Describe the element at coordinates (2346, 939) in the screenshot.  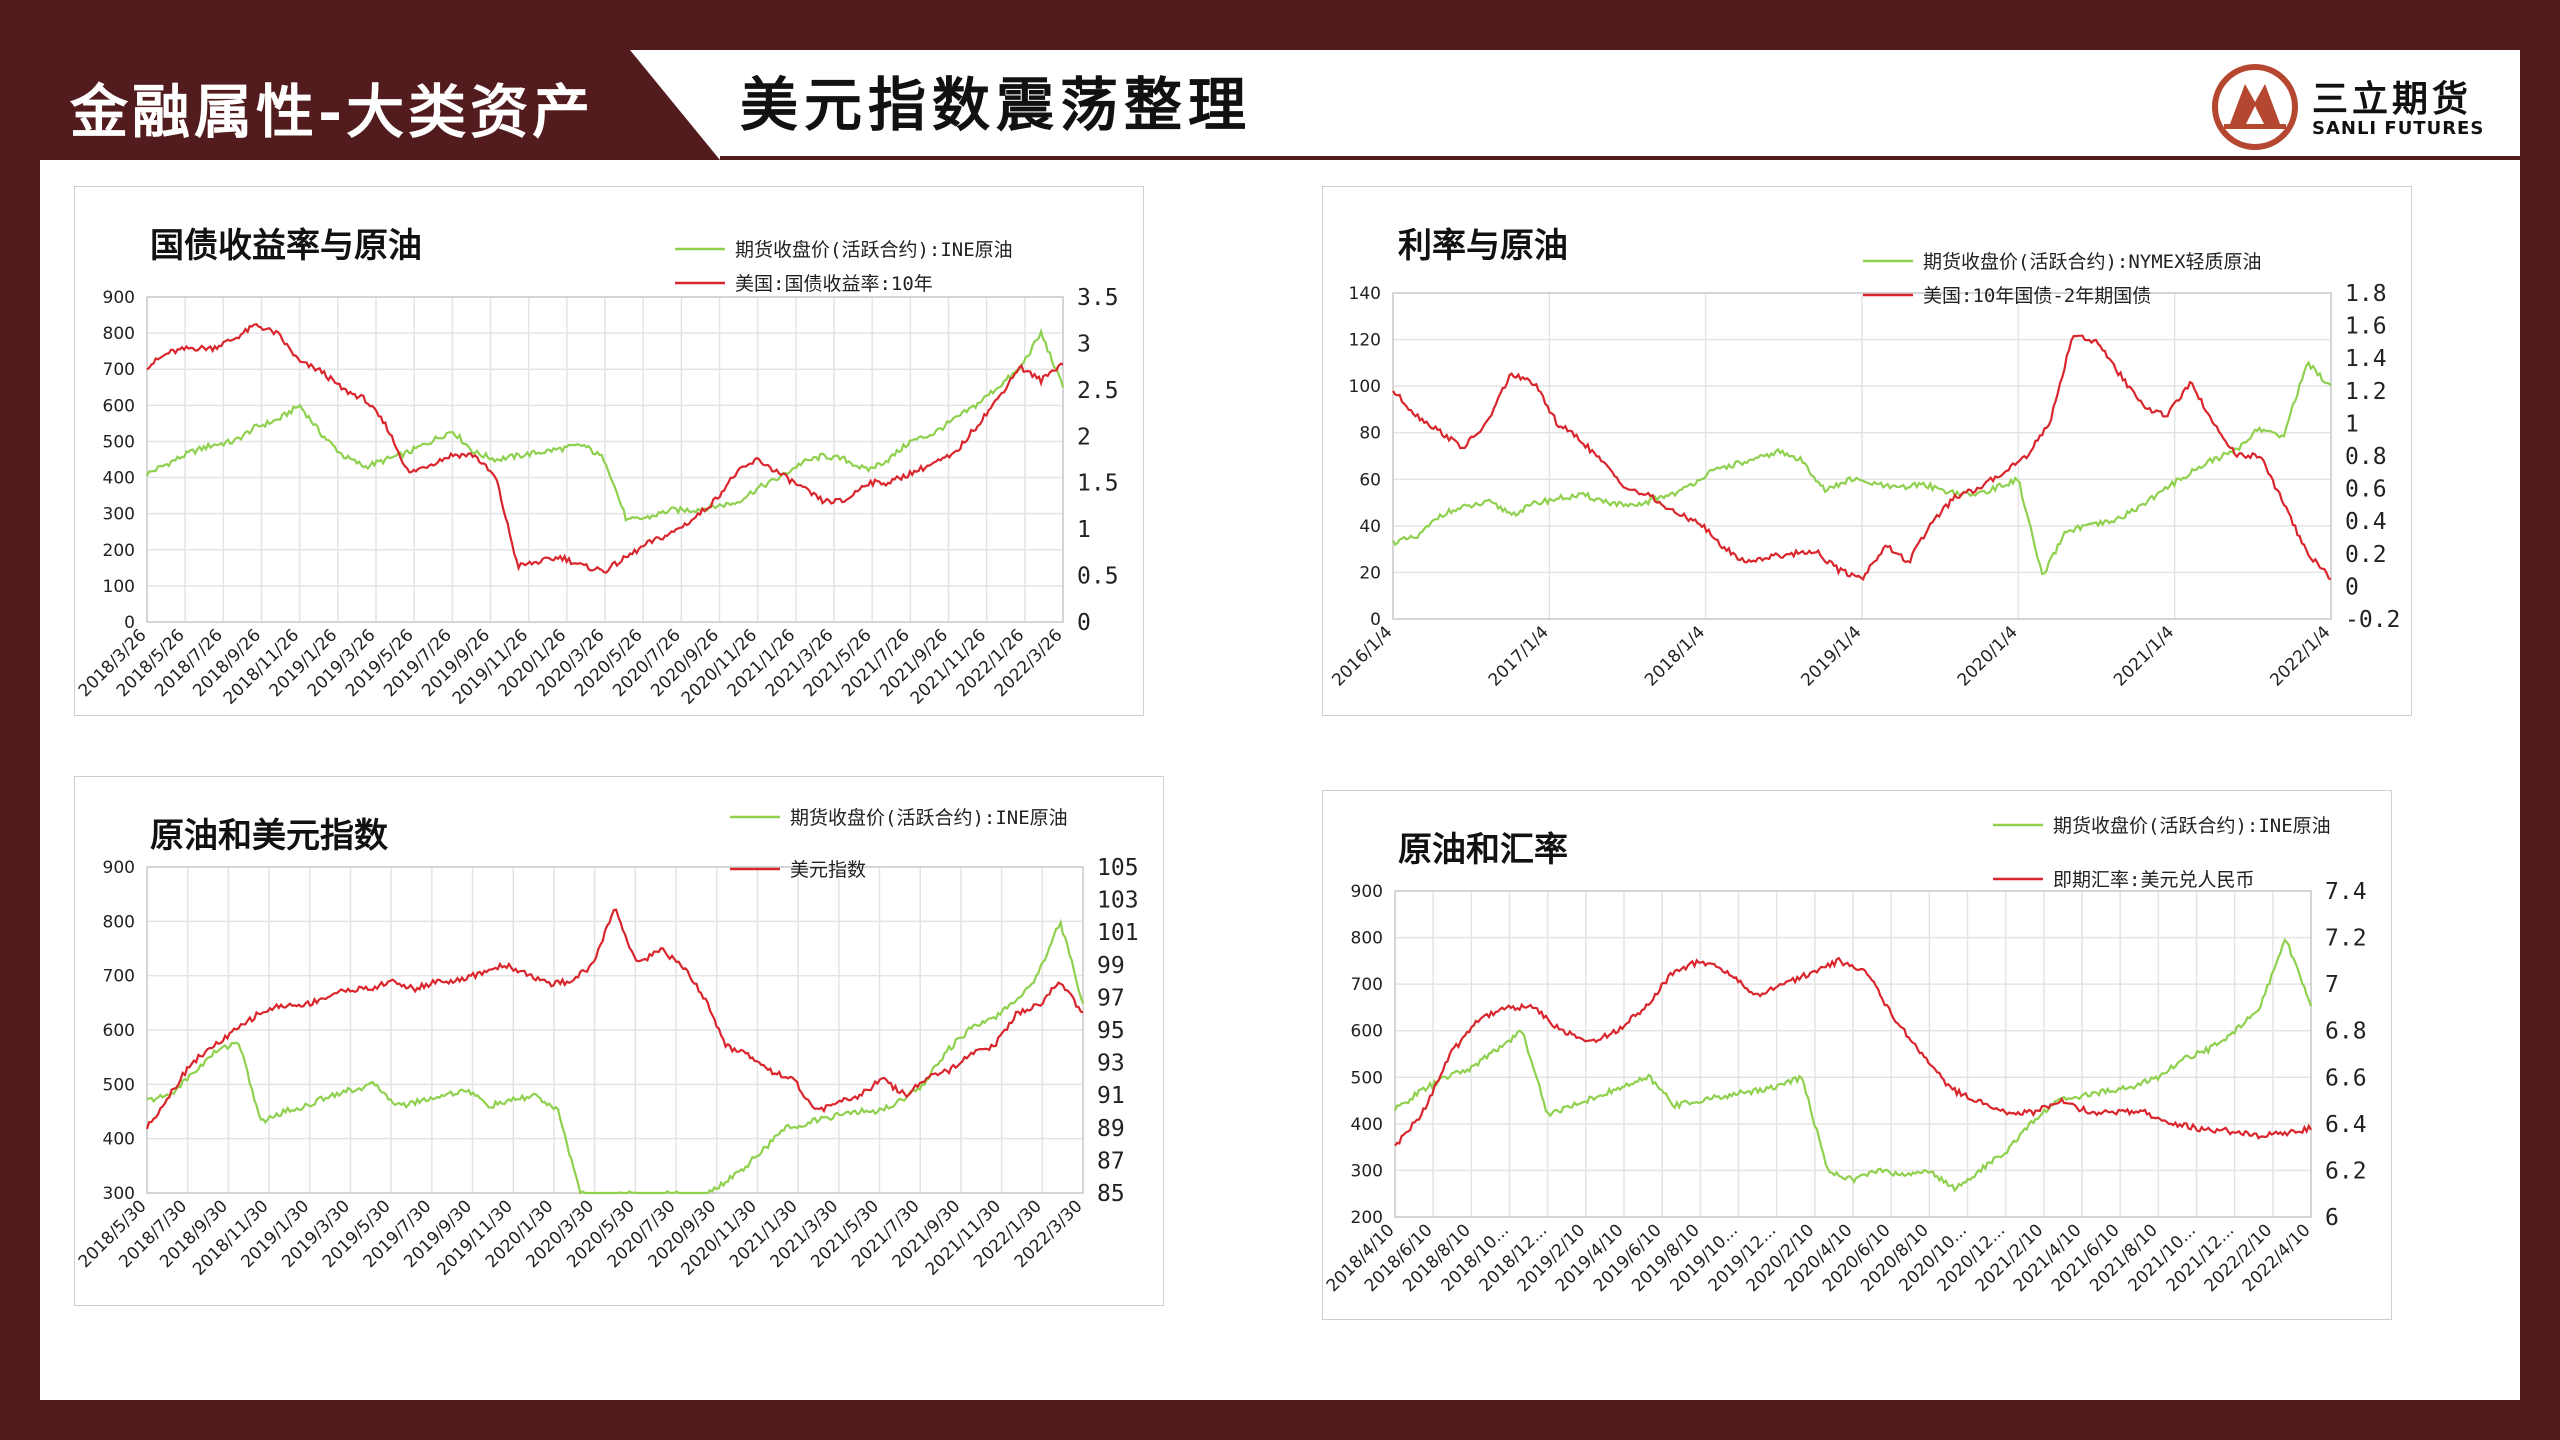
I see `y-right-tick: 7.2` at that location.